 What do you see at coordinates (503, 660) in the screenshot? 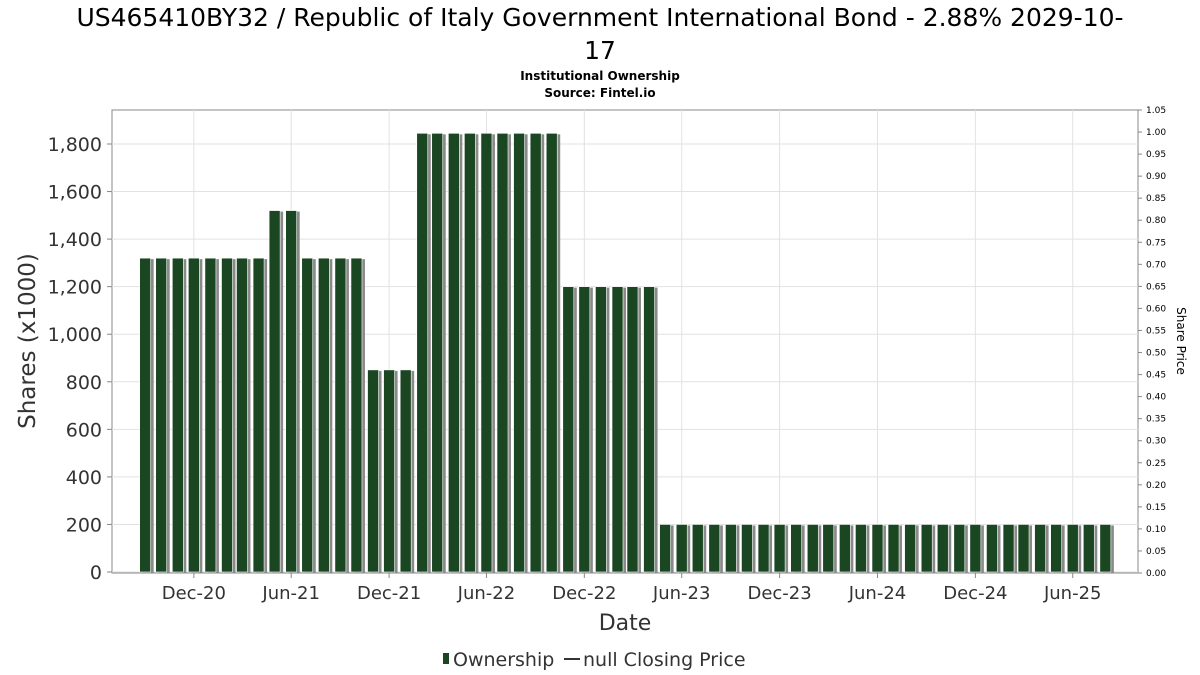
I see `legend-ownership-label: Ownership` at bounding box center [503, 660].